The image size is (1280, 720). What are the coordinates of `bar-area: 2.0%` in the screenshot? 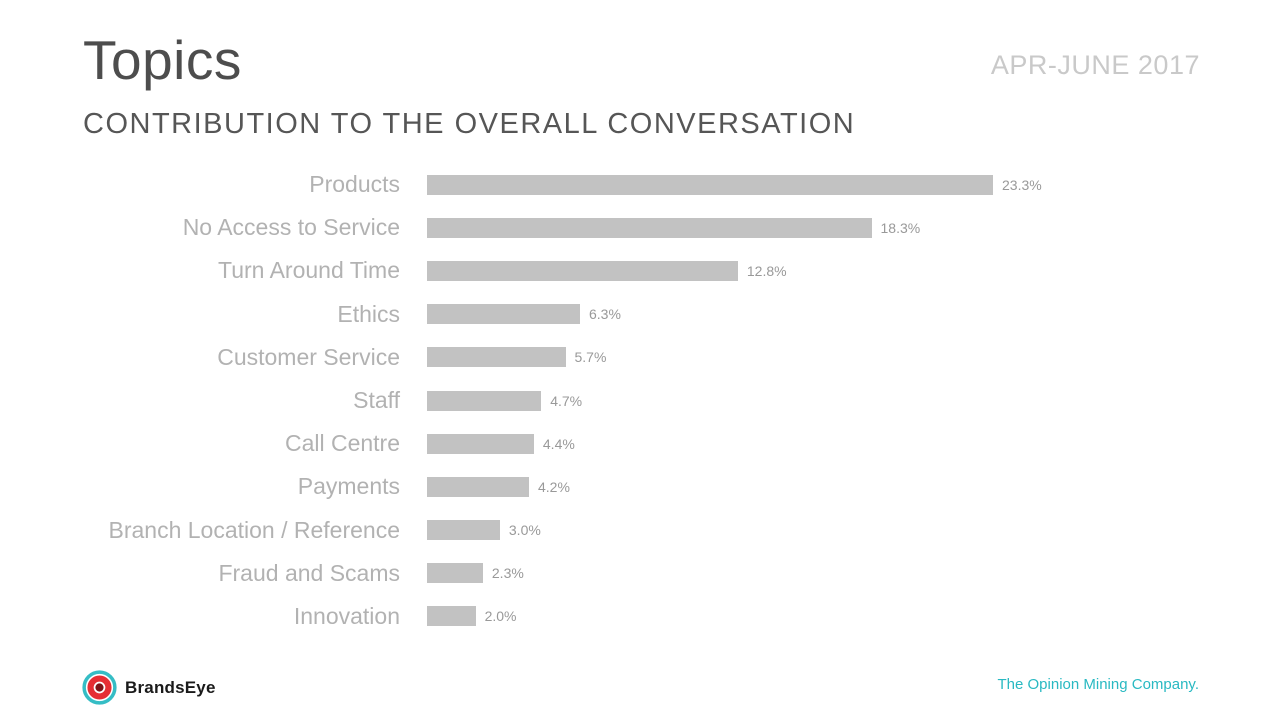 It's located at (472, 616).